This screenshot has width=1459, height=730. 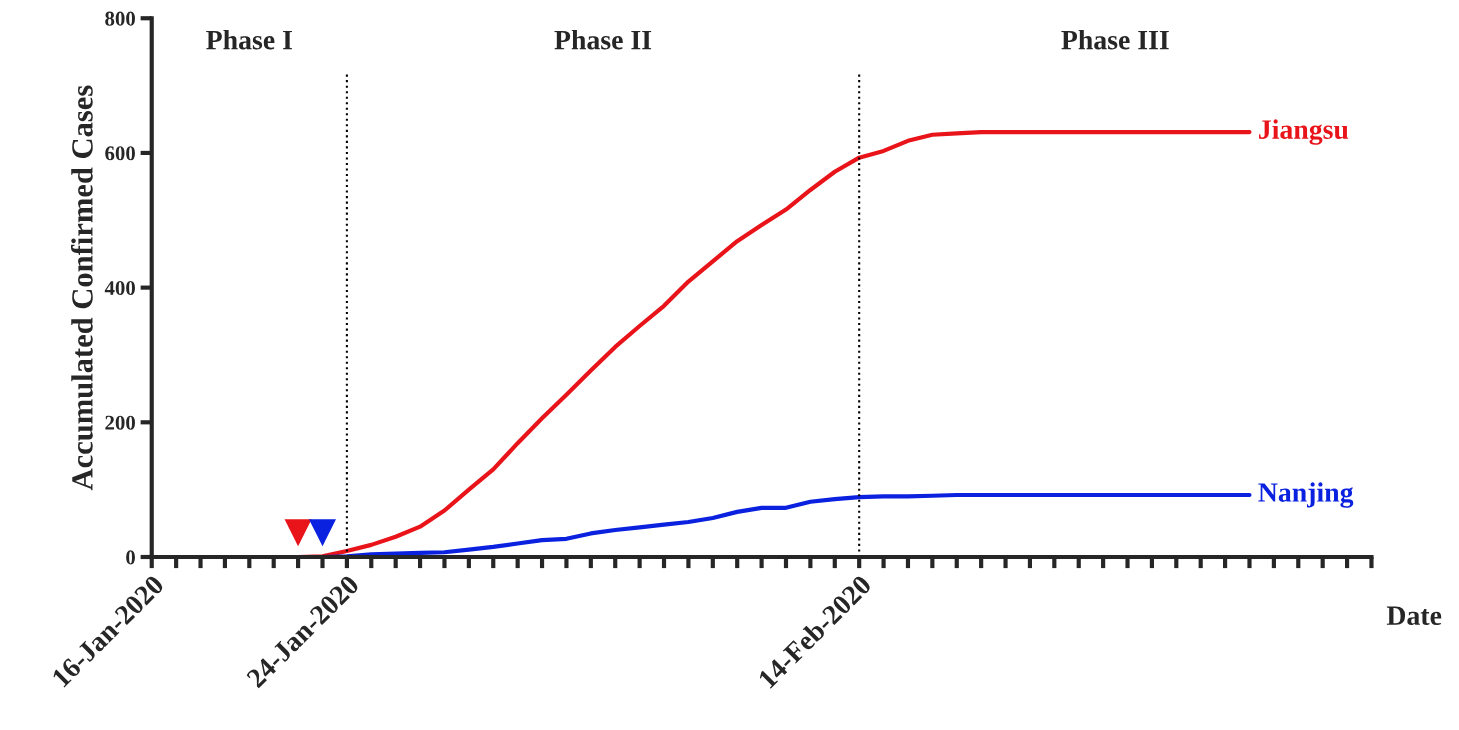 I want to click on annotation: Phase II, so click(x=603, y=39).